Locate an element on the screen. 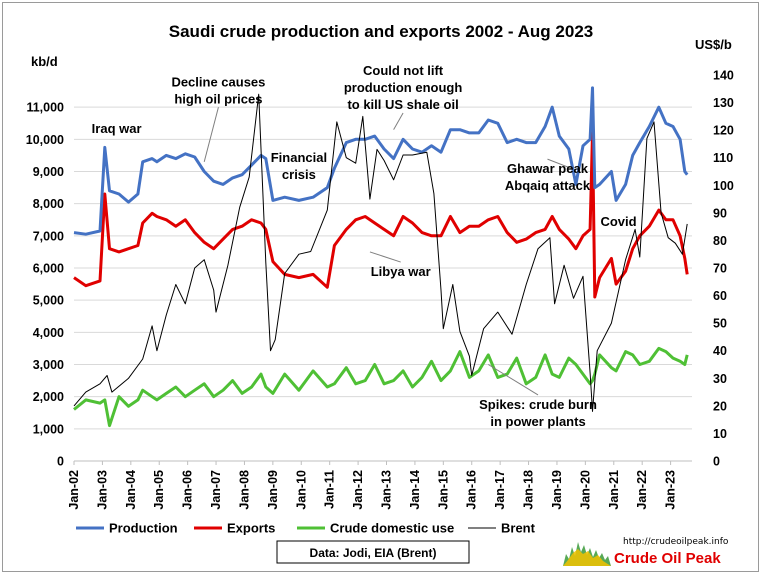 This screenshot has height=574, width=761. y-tick-left-label: 1,000 is located at coordinates (48, 429).